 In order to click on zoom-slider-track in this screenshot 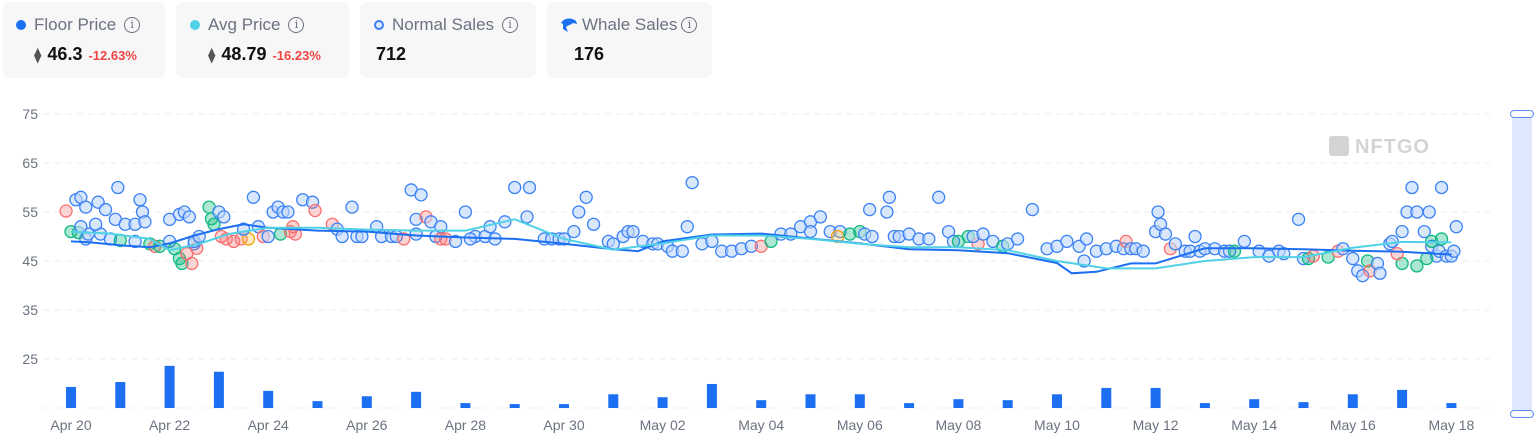, I will do `click(1522, 264)`.